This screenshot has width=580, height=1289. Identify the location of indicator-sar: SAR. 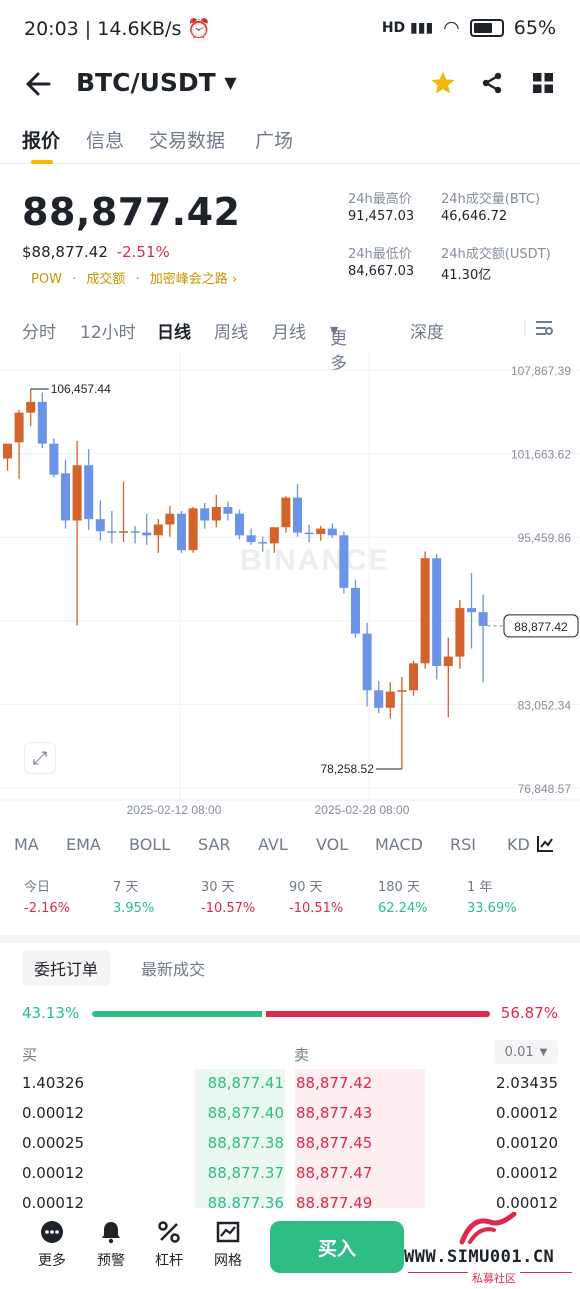
(214, 844).